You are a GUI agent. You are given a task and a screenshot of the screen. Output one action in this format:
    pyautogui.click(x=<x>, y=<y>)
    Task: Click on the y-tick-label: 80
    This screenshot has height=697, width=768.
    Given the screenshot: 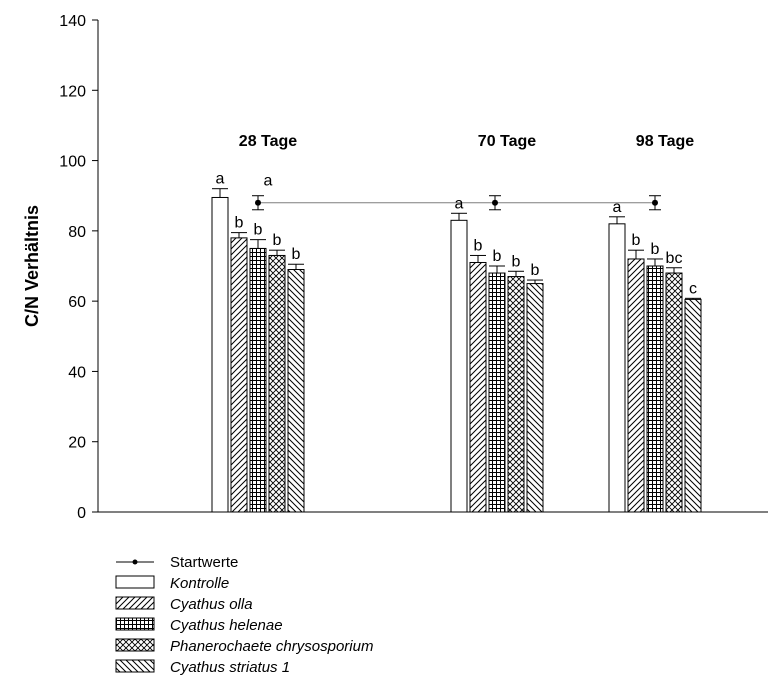 What is the action you would take?
    pyautogui.click(x=77, y=232)
    